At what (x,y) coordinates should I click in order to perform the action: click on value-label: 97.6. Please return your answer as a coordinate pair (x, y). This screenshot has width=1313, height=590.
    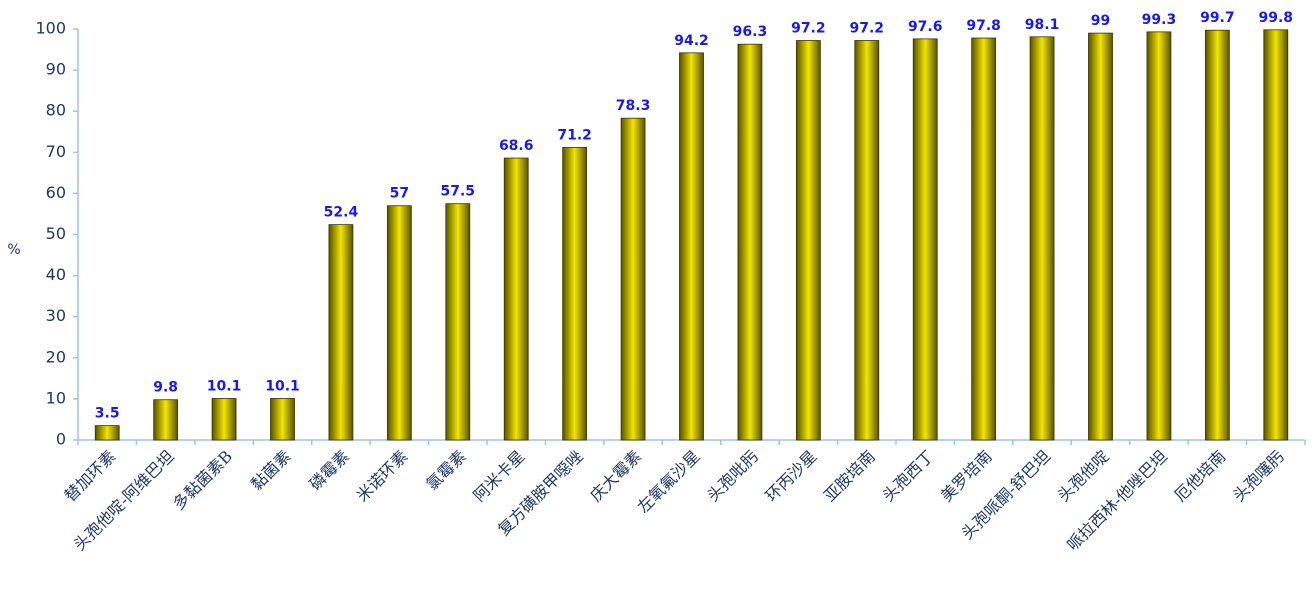
    Looking at the image, I should click on (925, 27).